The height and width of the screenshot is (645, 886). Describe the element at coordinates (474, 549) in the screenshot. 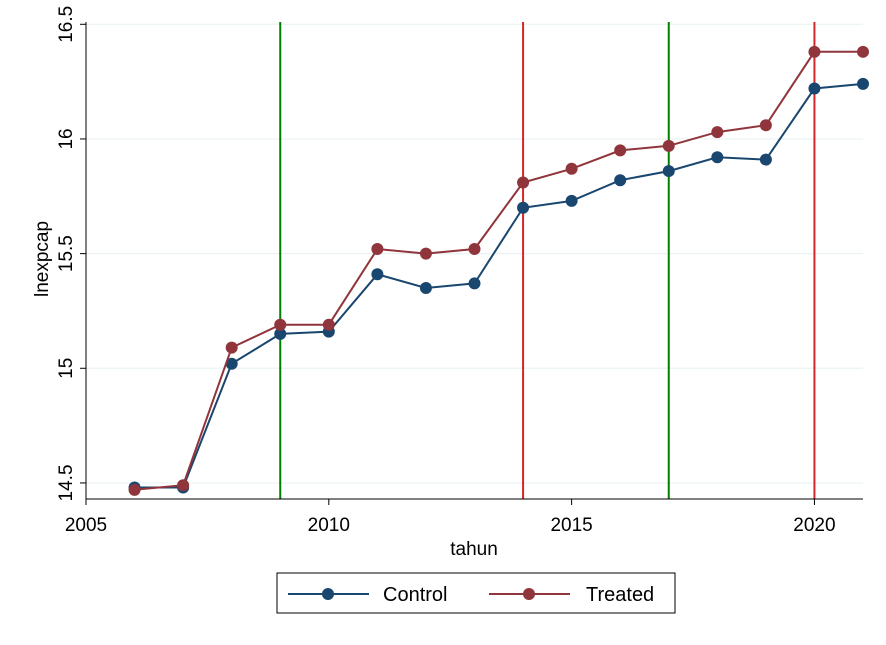

I see `x-axis-label: tahun` at that location.